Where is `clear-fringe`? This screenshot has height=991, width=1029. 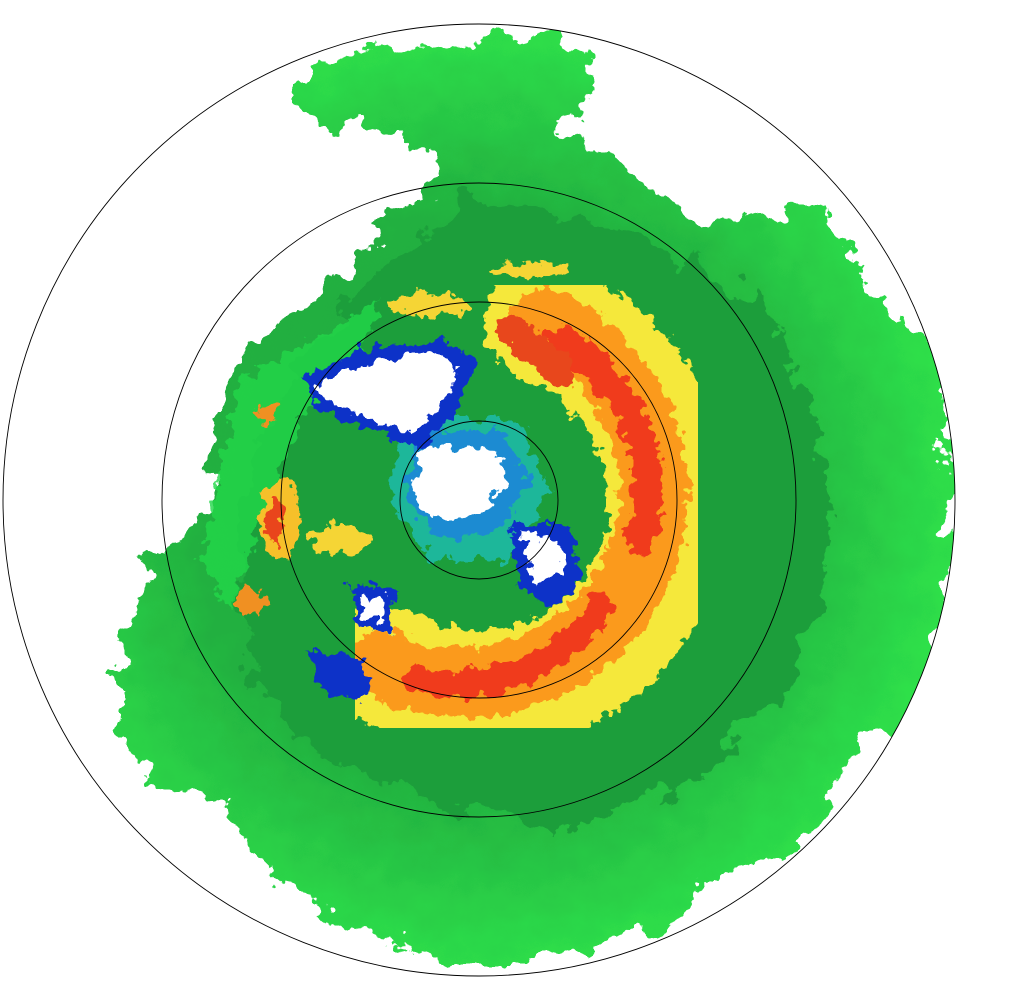
clear-fringe is located at coordinates (340, 675).